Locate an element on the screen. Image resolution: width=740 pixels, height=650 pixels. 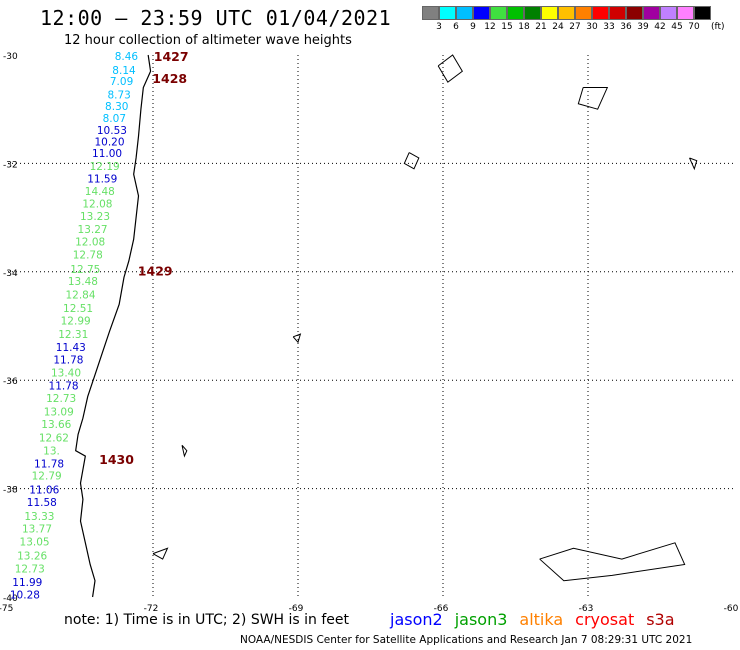
legend-tick-label: 9 is located at coordinates (473, 27).